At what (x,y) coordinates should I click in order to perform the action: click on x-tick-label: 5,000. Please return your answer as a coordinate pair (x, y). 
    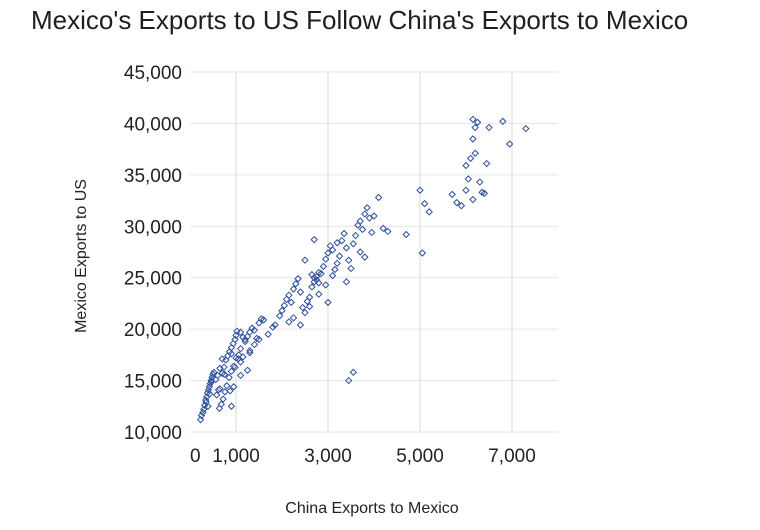
    Looking at the image, I should click on (420, 456).